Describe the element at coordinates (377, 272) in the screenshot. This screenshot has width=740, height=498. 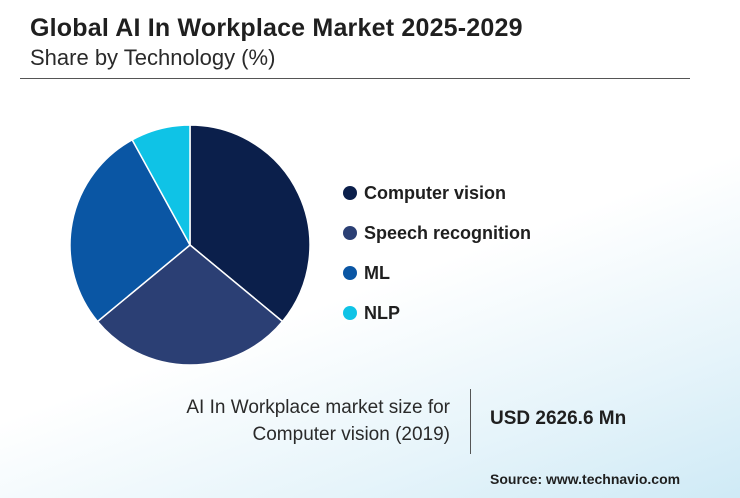
I see `legend-label: ML` at that location.